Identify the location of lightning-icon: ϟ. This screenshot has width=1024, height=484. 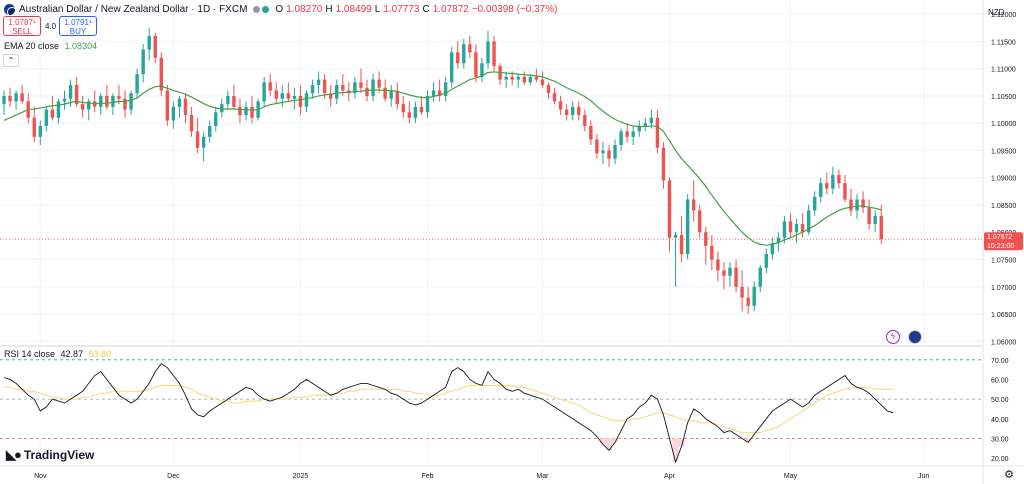
(893, 337).